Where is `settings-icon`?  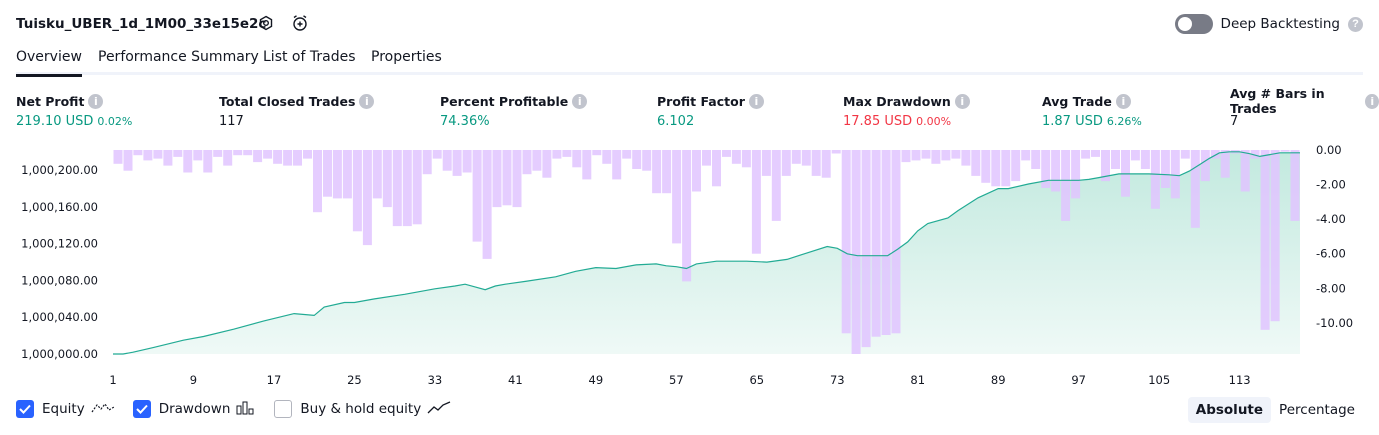
settings-icon is located at coordinates (266, 23).